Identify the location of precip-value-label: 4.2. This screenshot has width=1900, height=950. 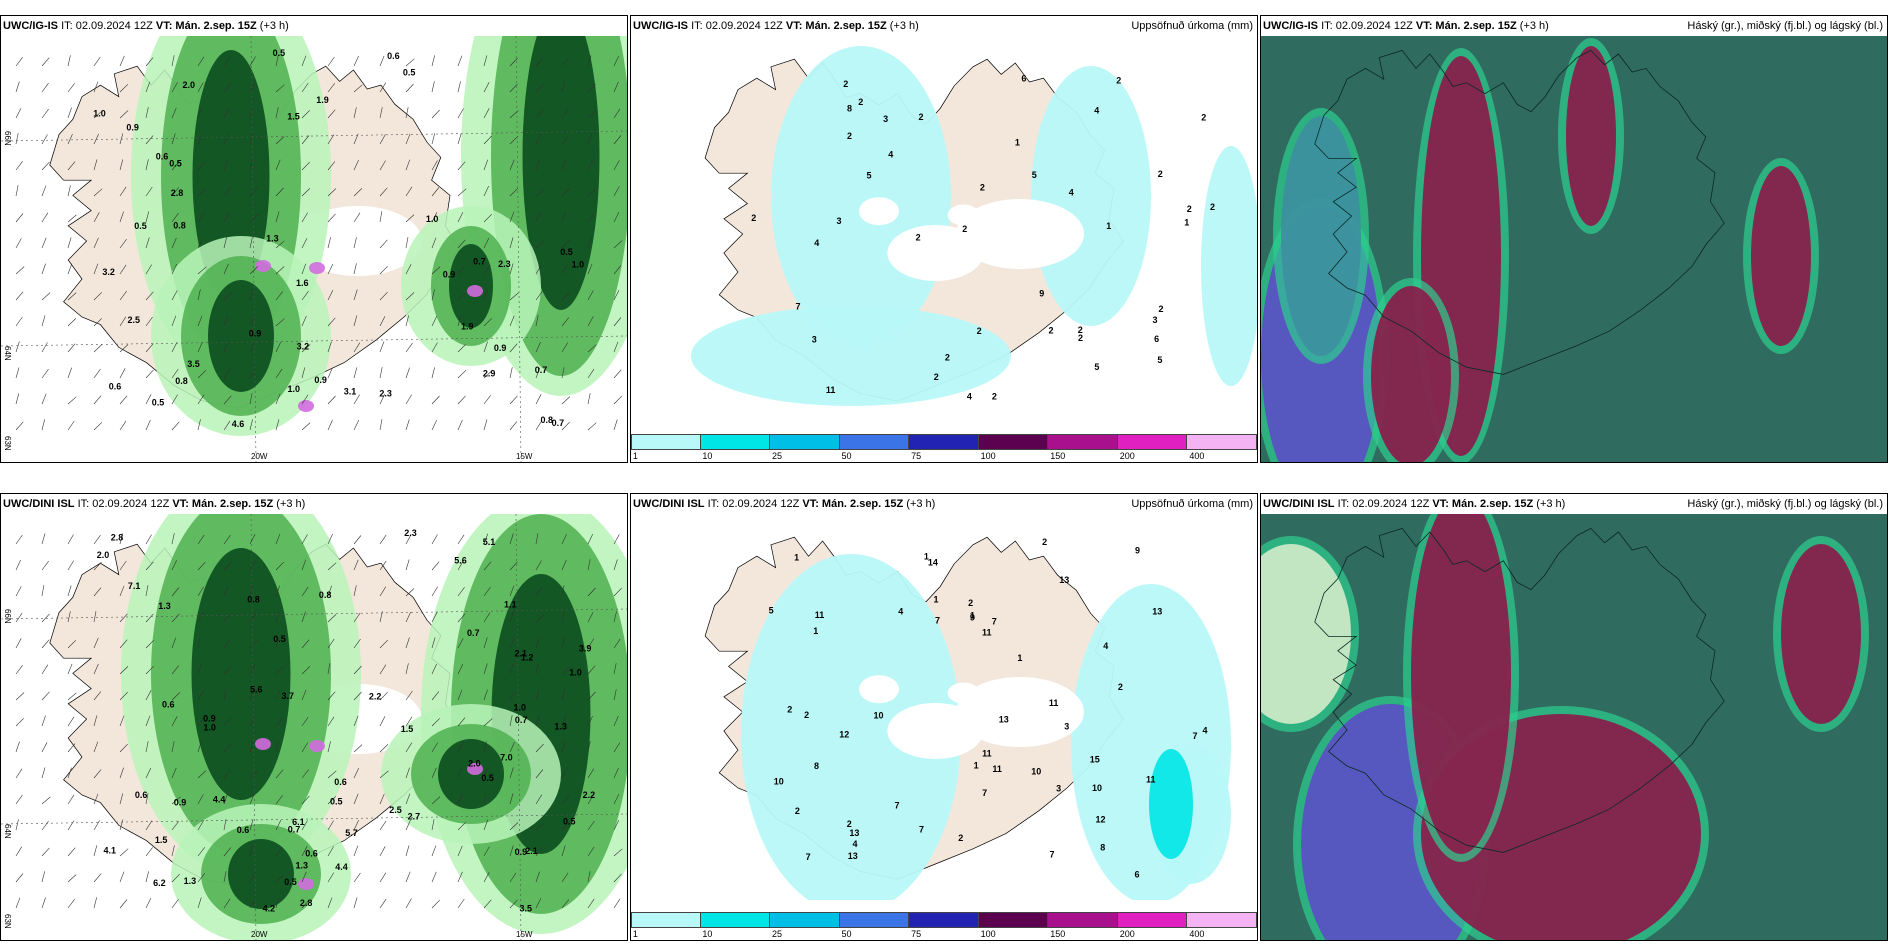
(269, 908).